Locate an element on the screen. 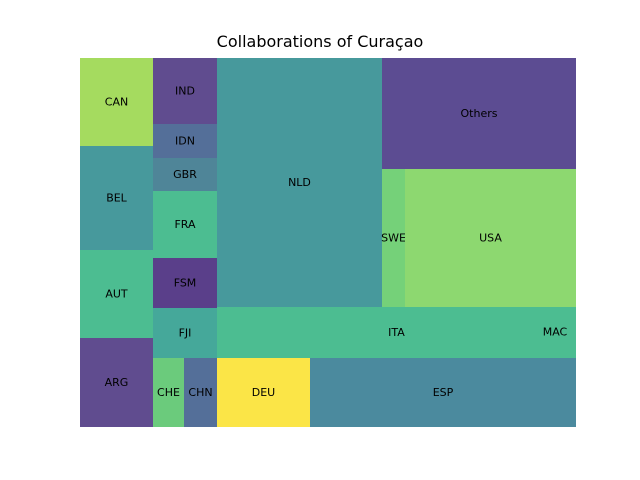 This screenshot has height=480, width=640. treemap-label-gbr: GBR is located at coordinates (185, 174).